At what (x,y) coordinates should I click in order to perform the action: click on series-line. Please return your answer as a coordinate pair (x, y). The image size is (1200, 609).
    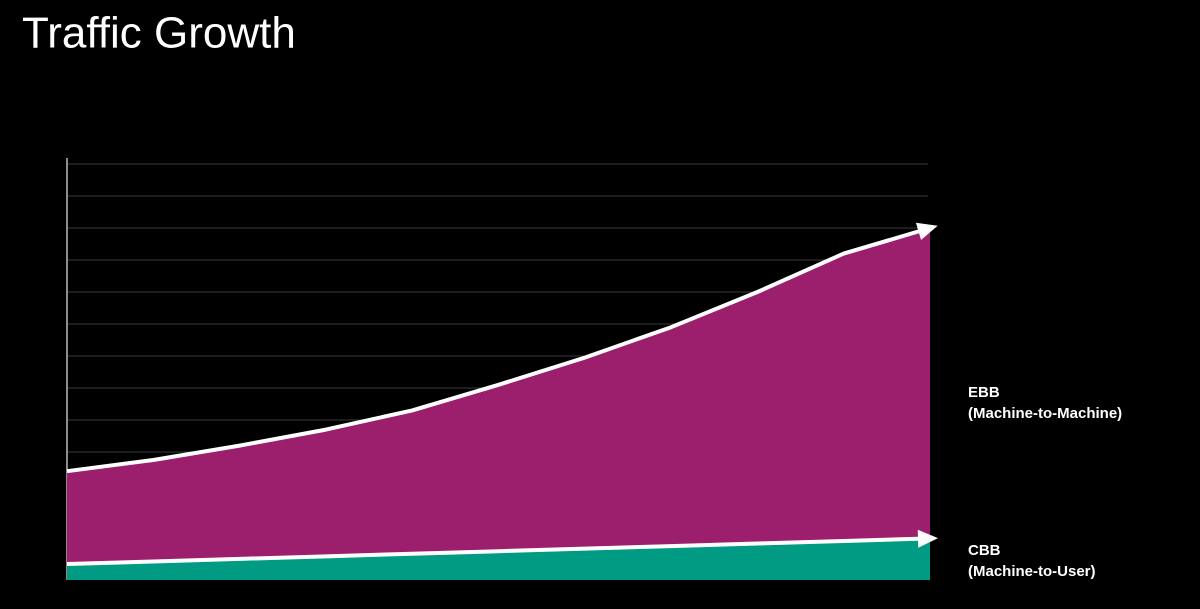
    Looking at the image, I should click on (498, 551).